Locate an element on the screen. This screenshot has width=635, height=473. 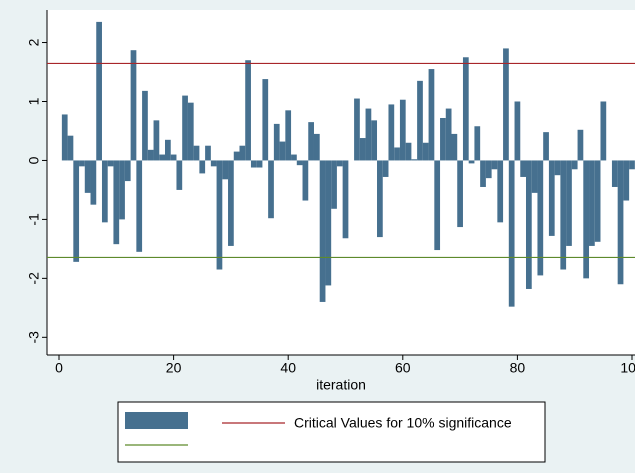
legend-box is located at coordinates (331, 432).